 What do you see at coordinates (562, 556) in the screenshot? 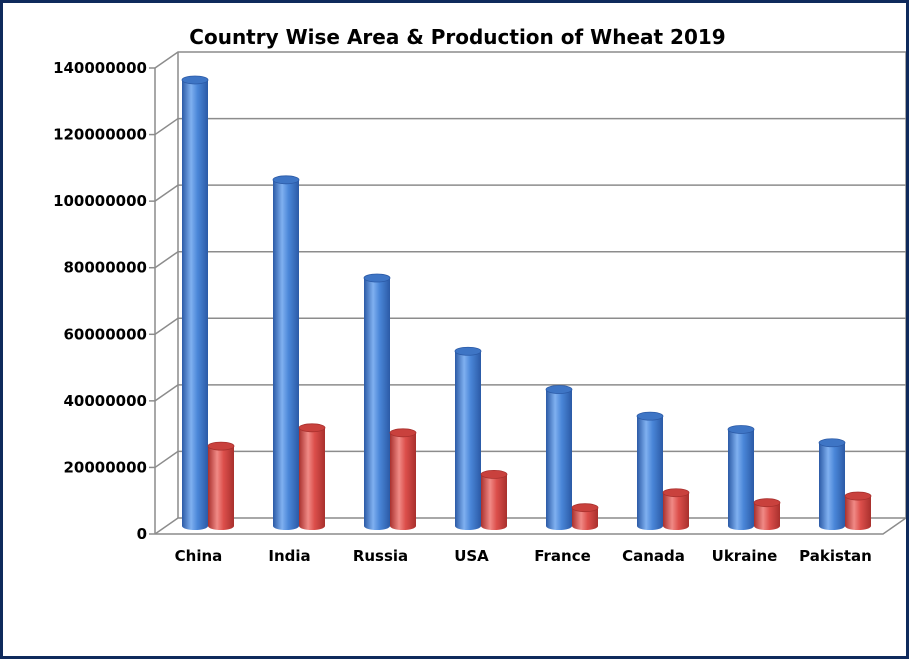
I see `category-label-france: France` at bounding box center [562, 556].